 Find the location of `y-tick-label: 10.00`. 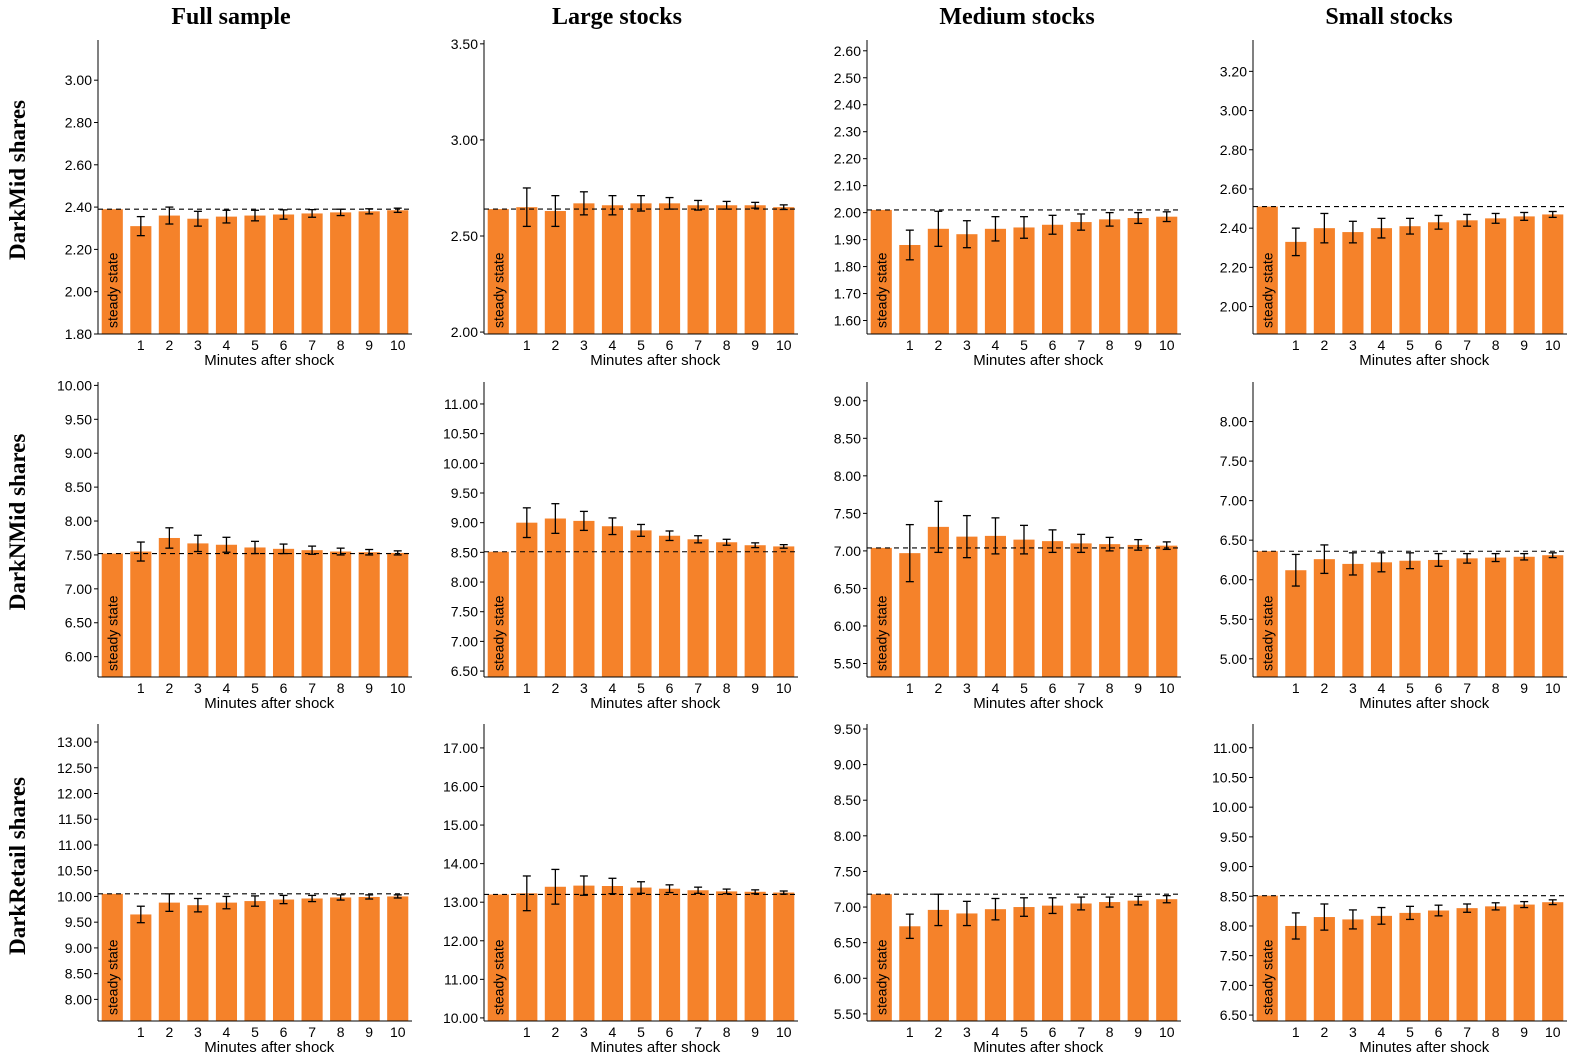

y-tick-label: 10.00 is located at coordinates (1229, 807).